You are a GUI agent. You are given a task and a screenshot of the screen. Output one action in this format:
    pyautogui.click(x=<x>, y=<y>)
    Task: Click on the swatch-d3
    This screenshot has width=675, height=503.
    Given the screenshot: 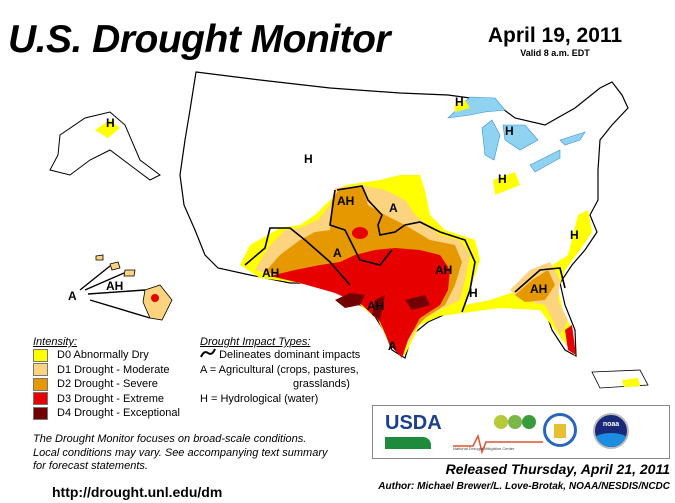 What is the action you would take?
    pyautogui.click(x=40, y=399)
    